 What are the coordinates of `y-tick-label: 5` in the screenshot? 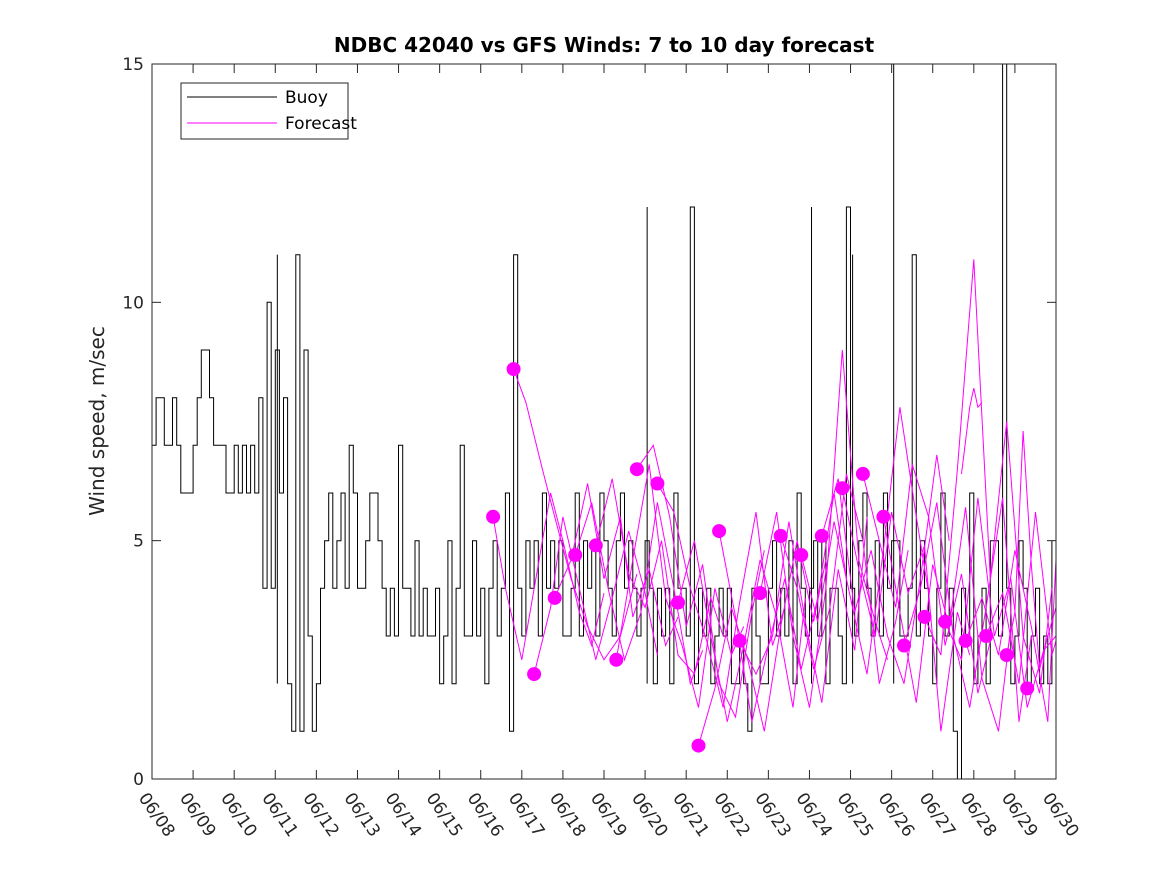 It's located at (138, 542).